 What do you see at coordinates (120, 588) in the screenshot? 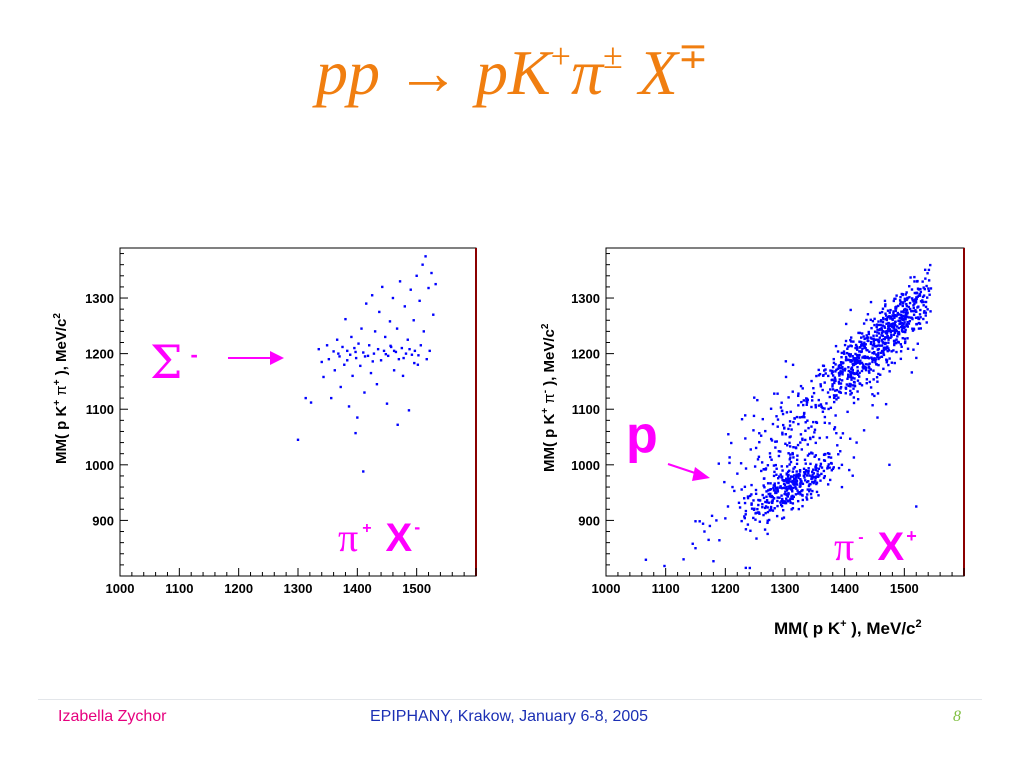
I see `x-tick-label: 1000` at bounding box center [120, 588].